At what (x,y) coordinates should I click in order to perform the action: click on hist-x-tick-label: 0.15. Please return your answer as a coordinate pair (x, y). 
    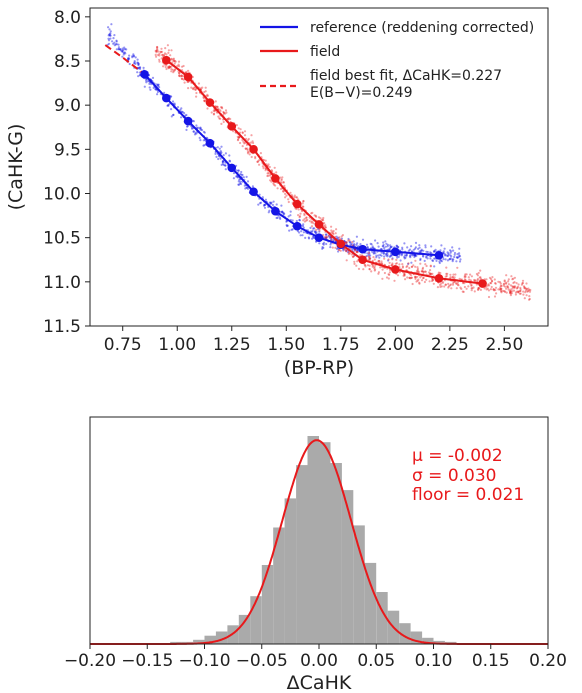
    Looking at the image, I should click on (491, 661).